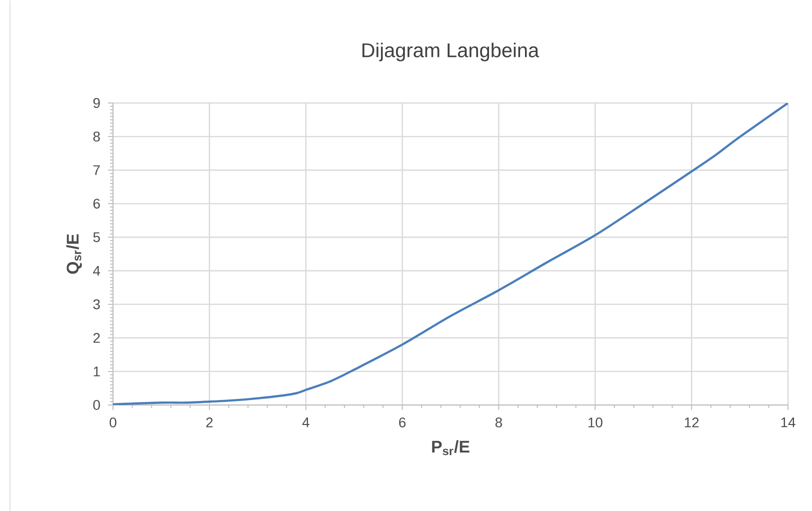  What do you see at coordinates (96, 103) in the screenshot?
I see `y-tick-label: 9` at bounding box center [96, 103].